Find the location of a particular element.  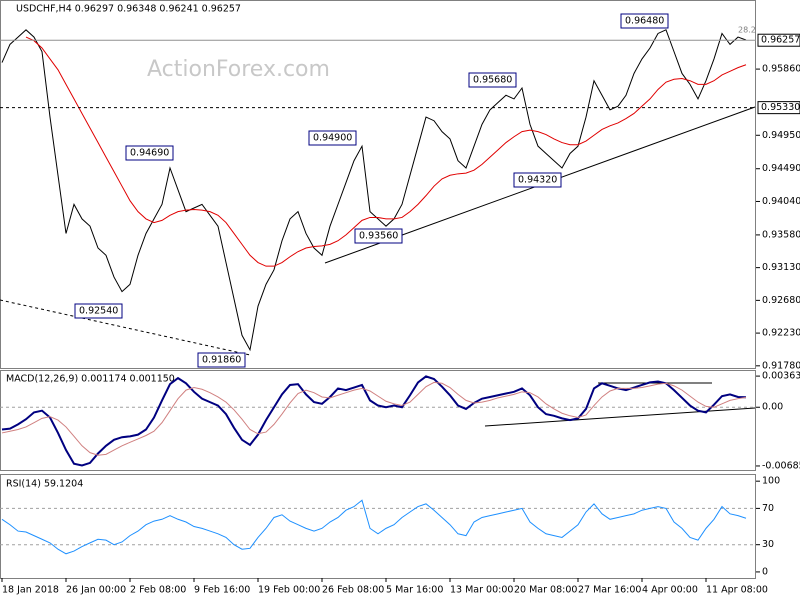

x-tick-label: 26 Jan 00:00 is located at coordinates (96, 590).